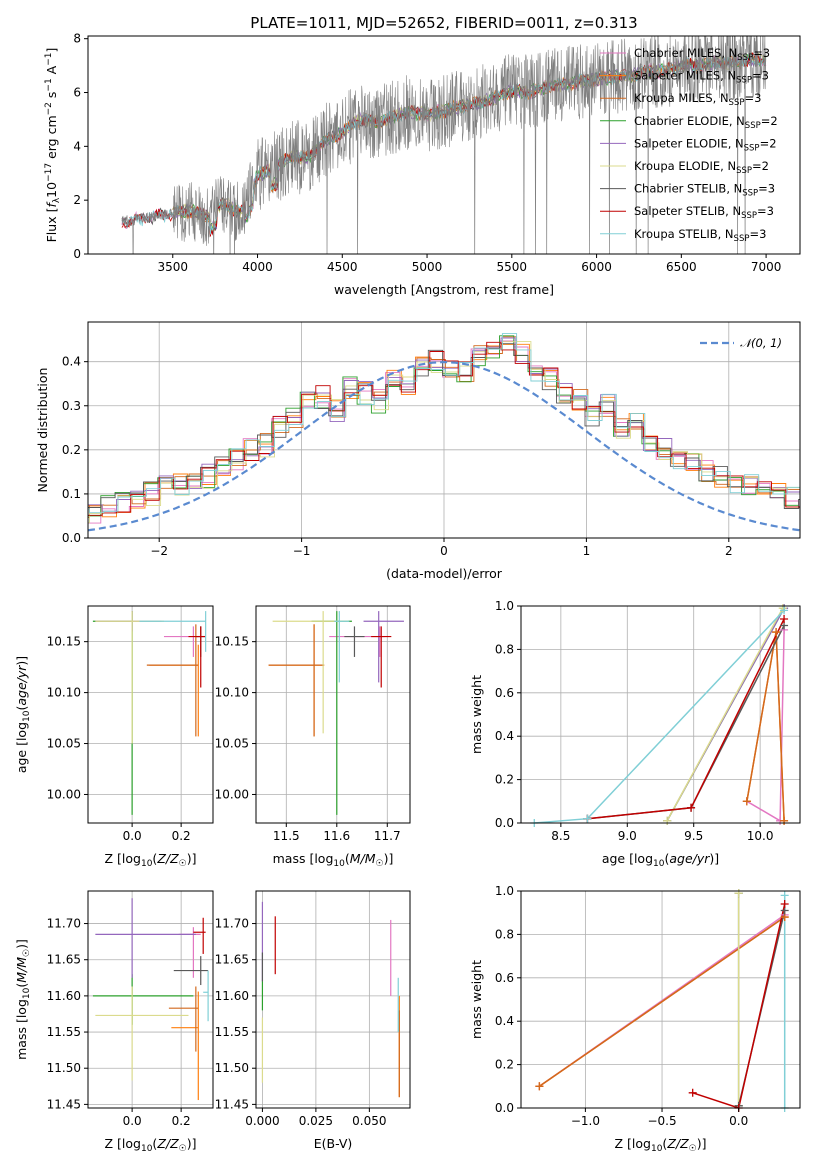 The height and width of the screenshot is (1170, 819). Describe the element at coordinates (596, 267) in the screenshot. I see `x-tick-label: 6000` at that location.